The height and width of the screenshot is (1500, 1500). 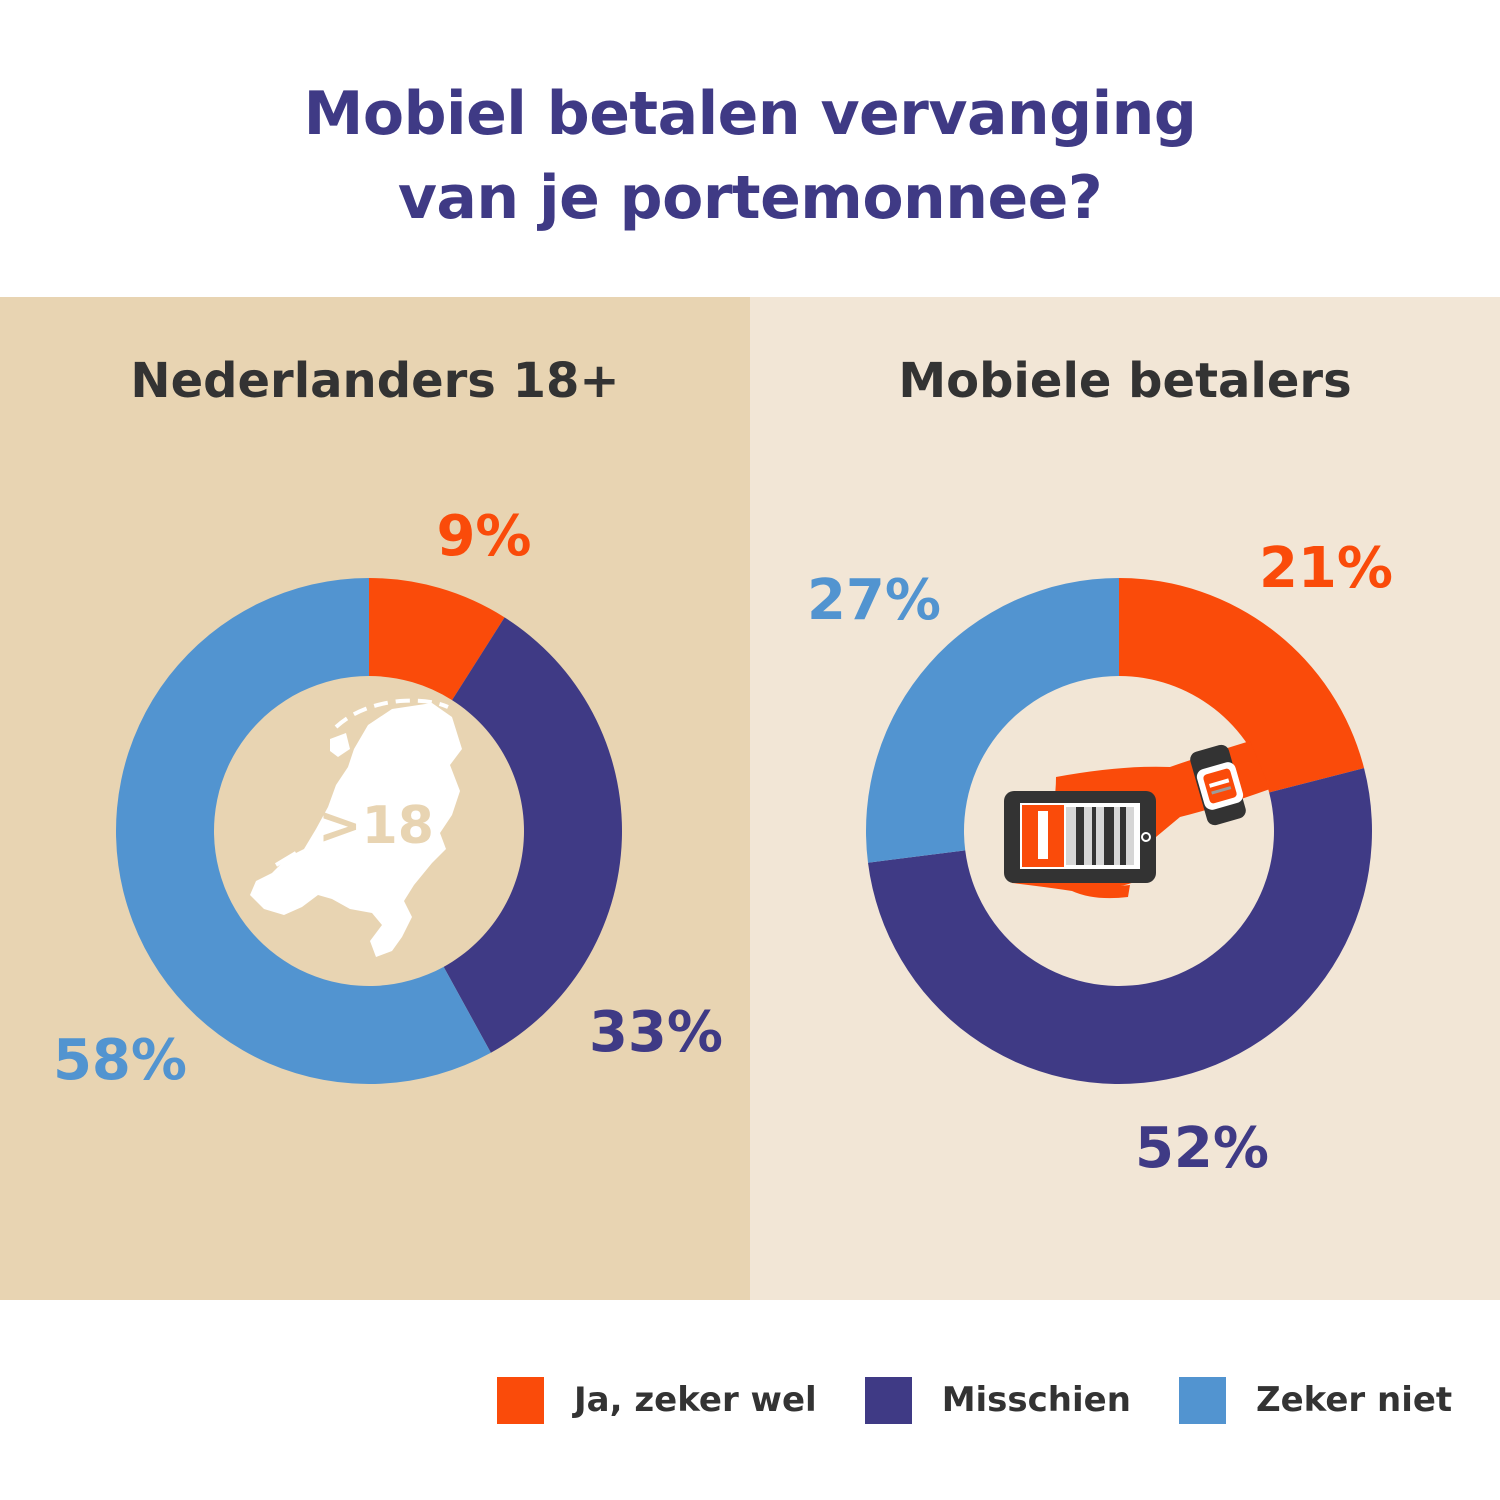 I want to click on legend-item-misschien: Misschien, so click(x=997, y=1400).